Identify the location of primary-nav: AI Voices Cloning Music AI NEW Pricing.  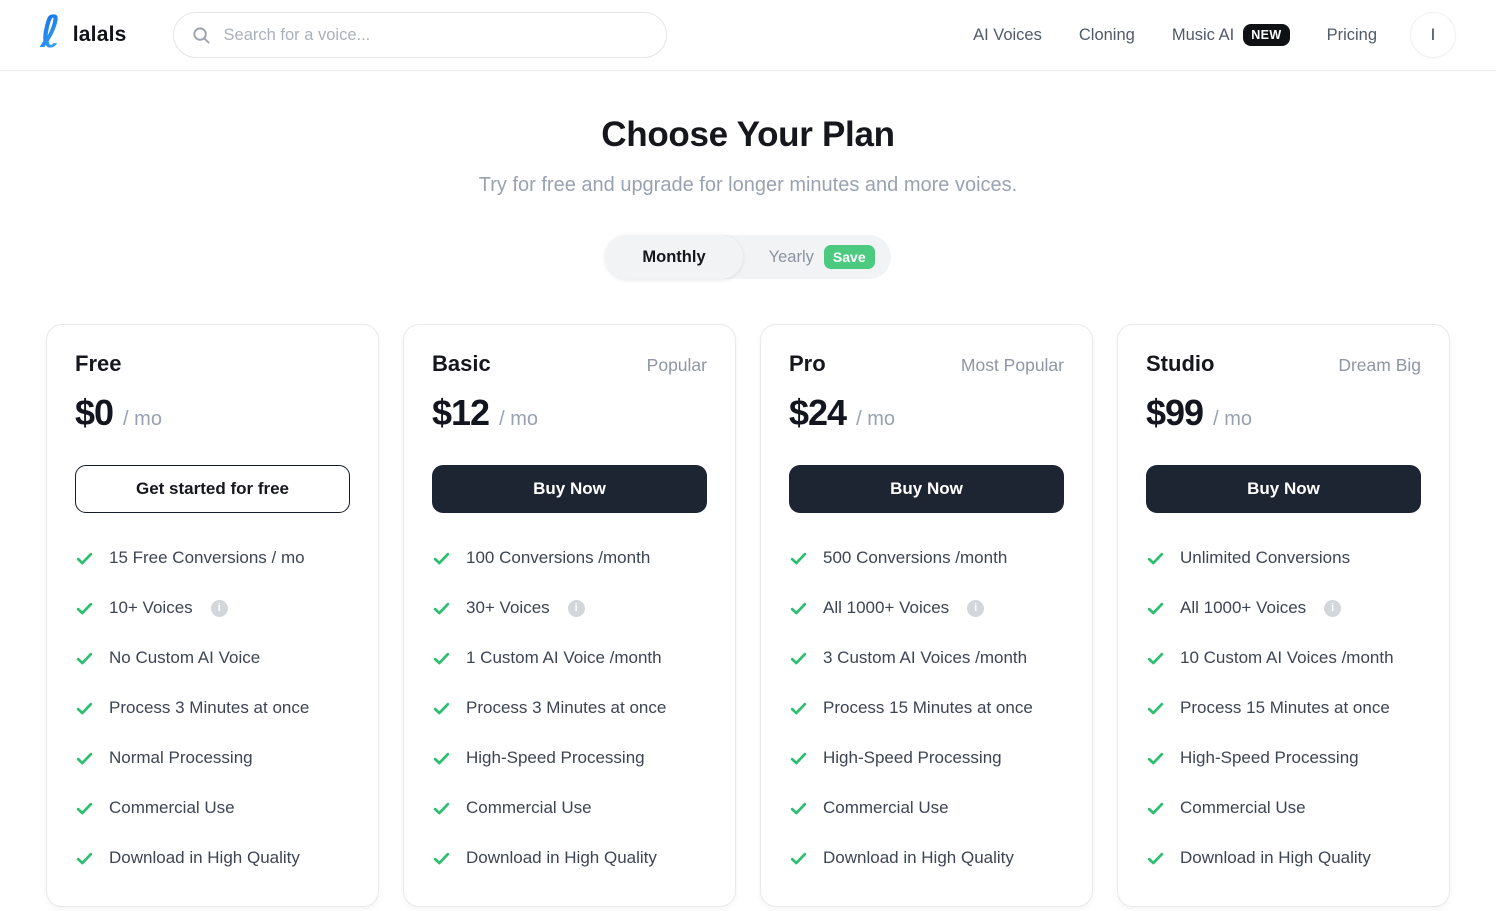
(1175, 35).